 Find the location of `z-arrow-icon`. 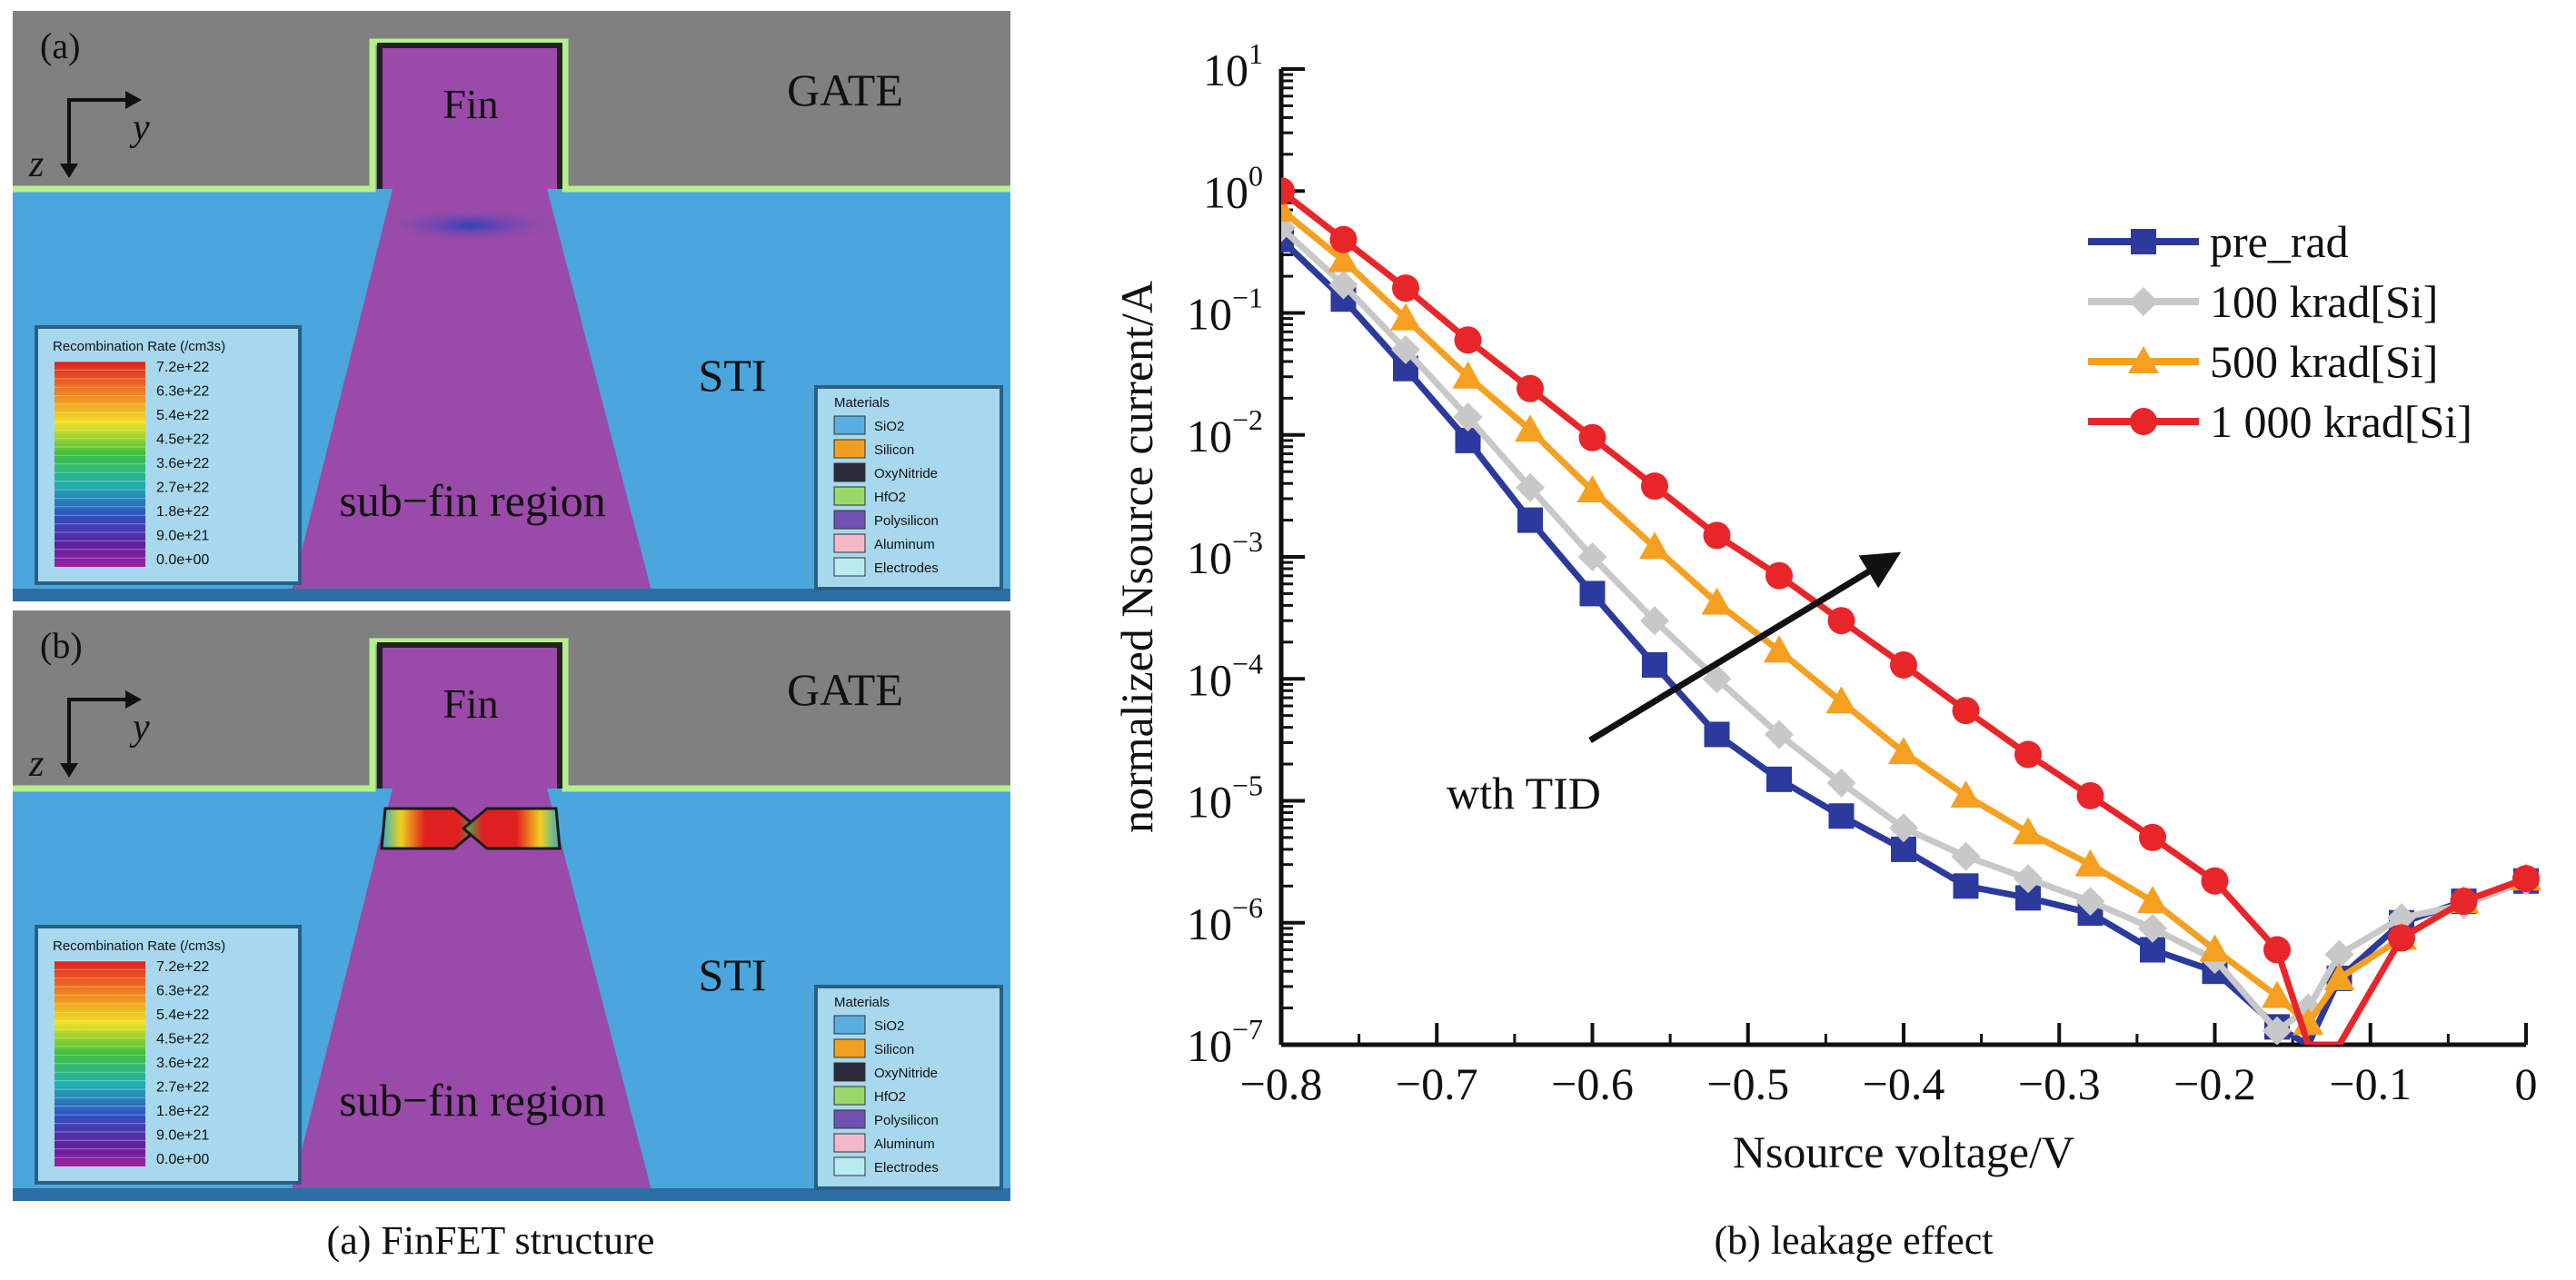

z-arrow-icon is located at coordinates (69, 171).